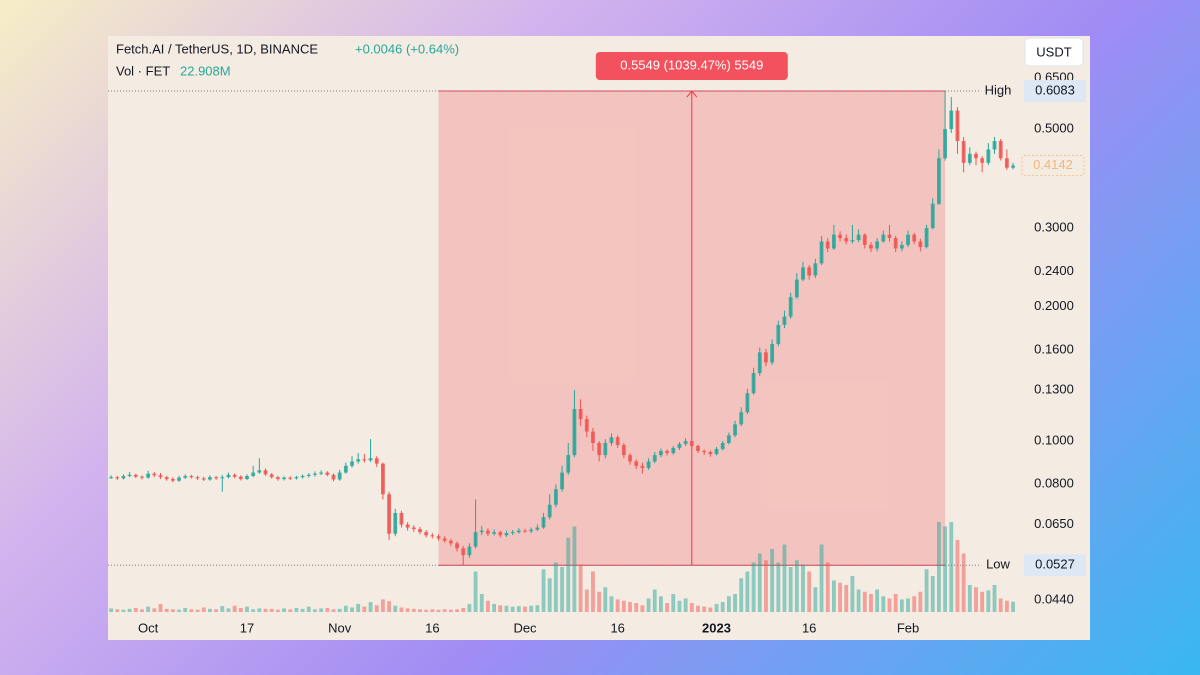 The height and width of the screenshot is (675, 1200). Describe the element at coordinates (1055, 564) in the screenshot. I see `extreme-value: 0.0527` at that location.